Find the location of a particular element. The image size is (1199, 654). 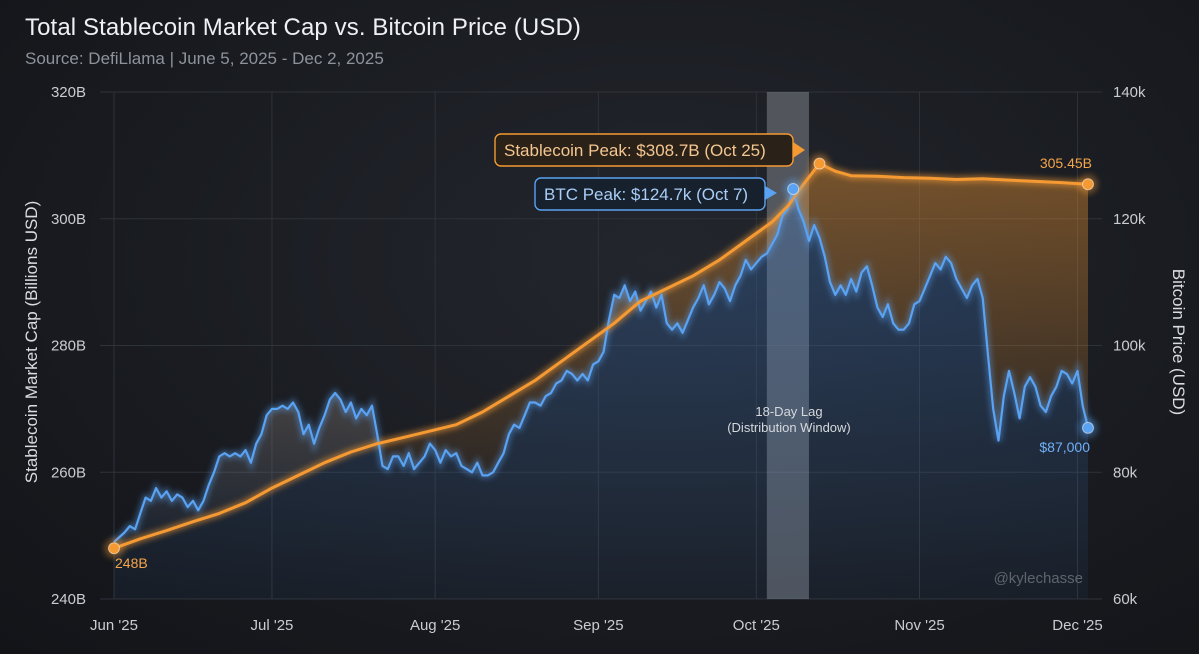

btc-peak-callout: BTC Peak: $124.7k (Oct 7) is located at coordinates (655, 194).